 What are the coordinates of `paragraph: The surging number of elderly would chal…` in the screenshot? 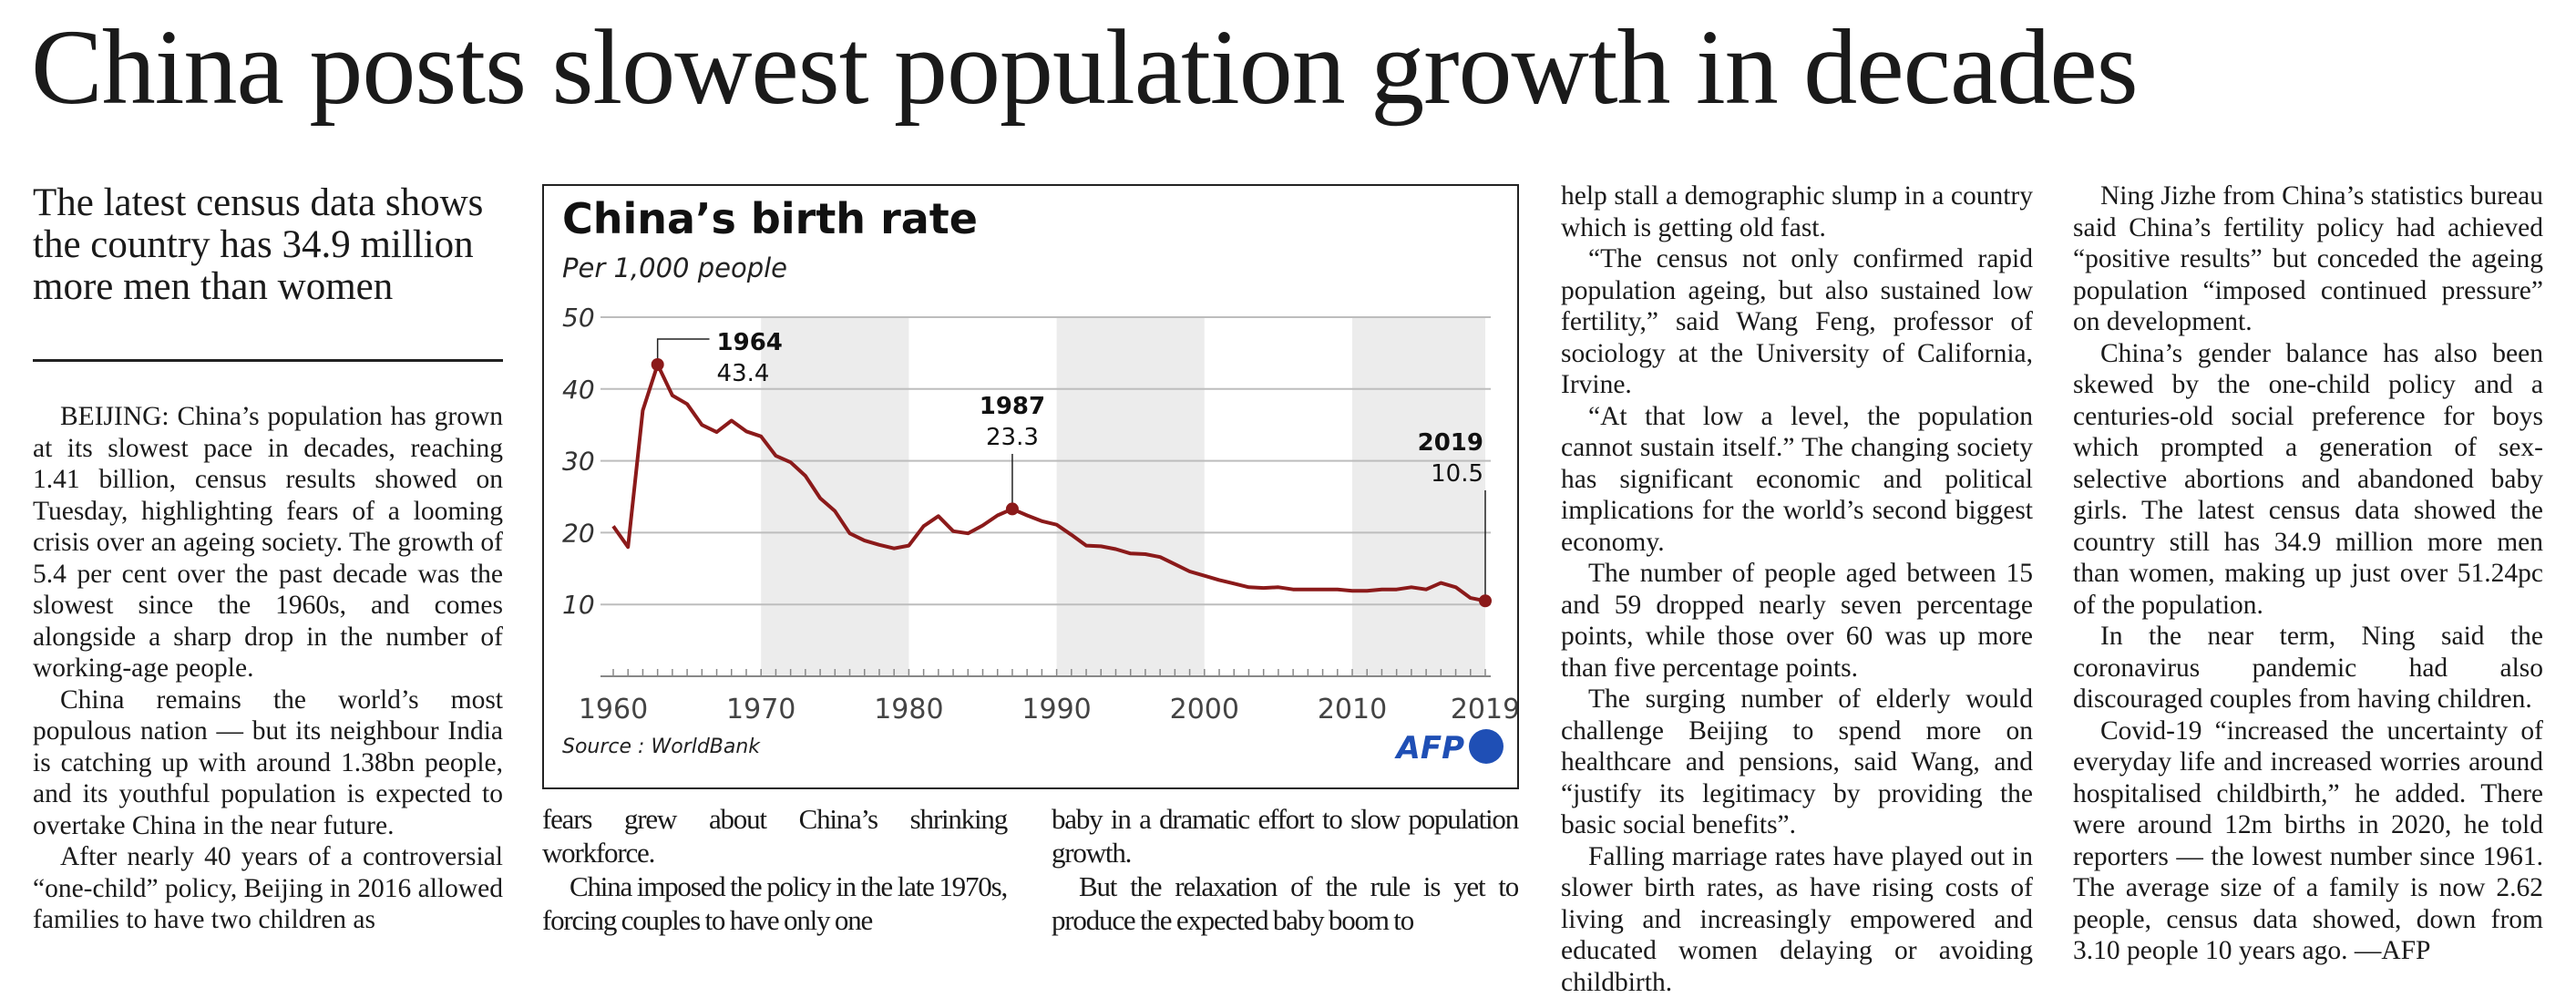 It's located at (1797, 762).